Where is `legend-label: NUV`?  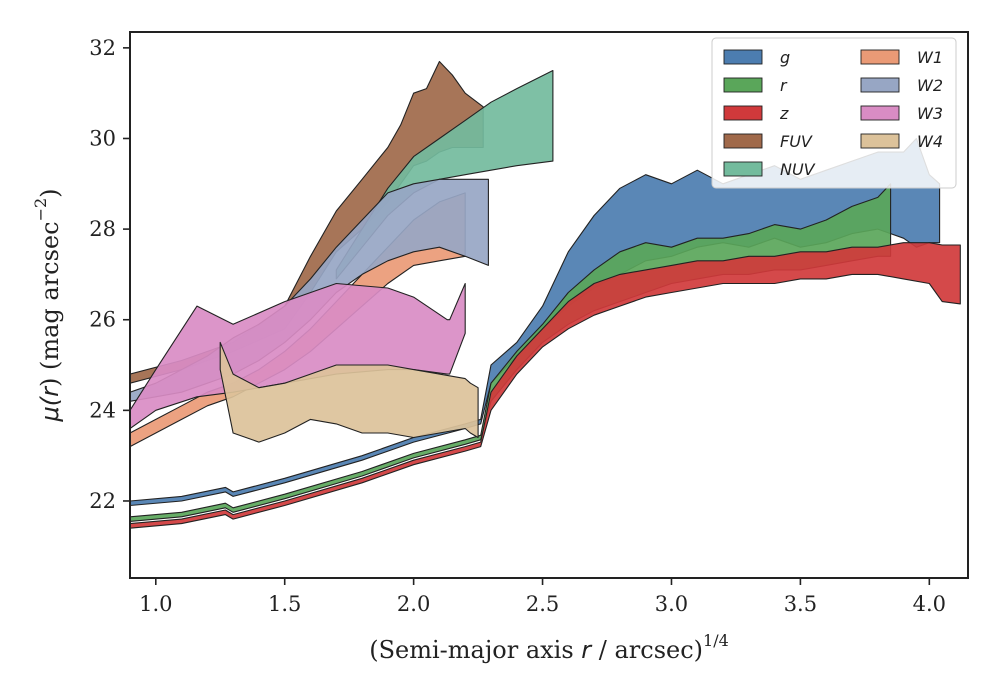 legend-label: NUV is located at coordinates (798, 169).